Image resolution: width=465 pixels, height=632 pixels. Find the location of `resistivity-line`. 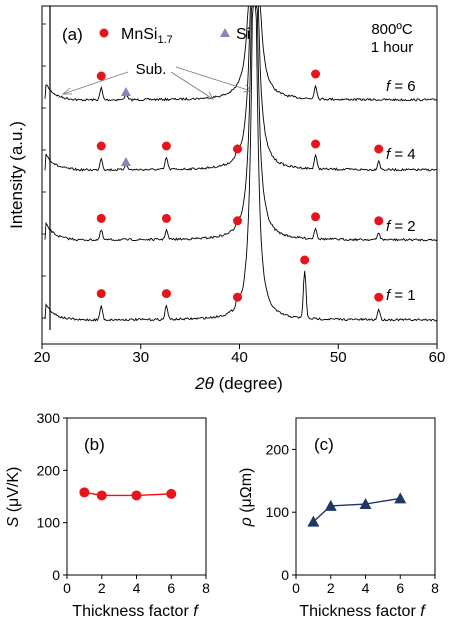

resistivity-line is located at coordinates (356, 510).